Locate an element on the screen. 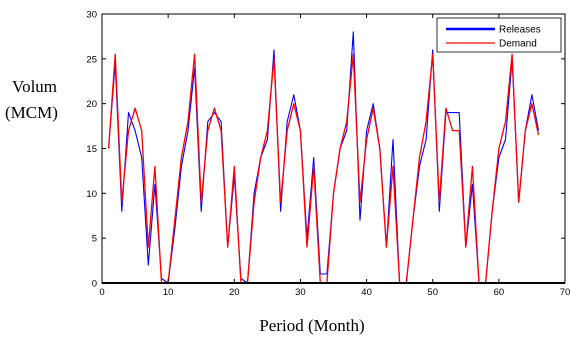 Image resolution: width=570 pixels, height=337 pixels. x-tick-label: 10 is located at coordinates (168, 292).